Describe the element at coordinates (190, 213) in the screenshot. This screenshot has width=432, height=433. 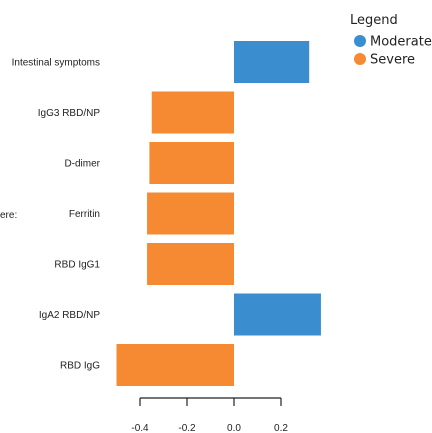
I see `bar-ferritin` at that location.